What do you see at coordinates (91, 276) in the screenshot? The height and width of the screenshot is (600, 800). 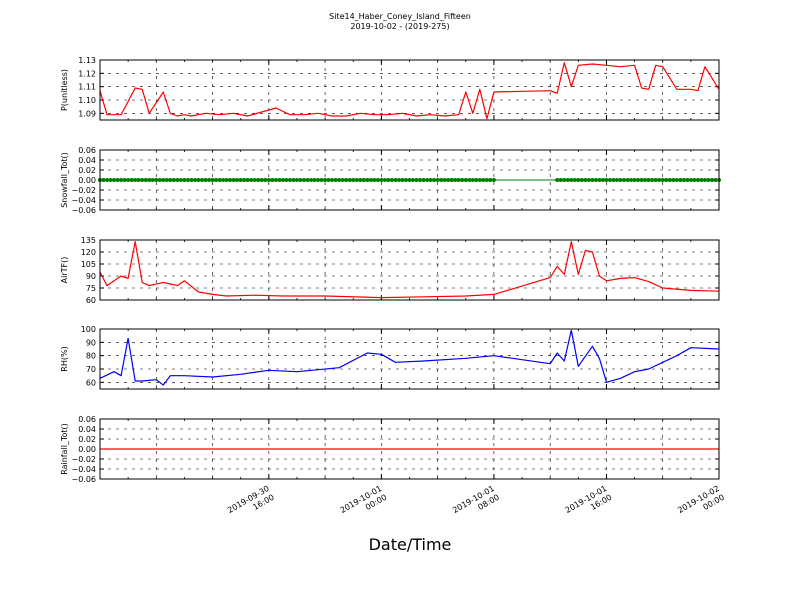 I see `y-tick-label: 90` at bounding box center [91, 276].